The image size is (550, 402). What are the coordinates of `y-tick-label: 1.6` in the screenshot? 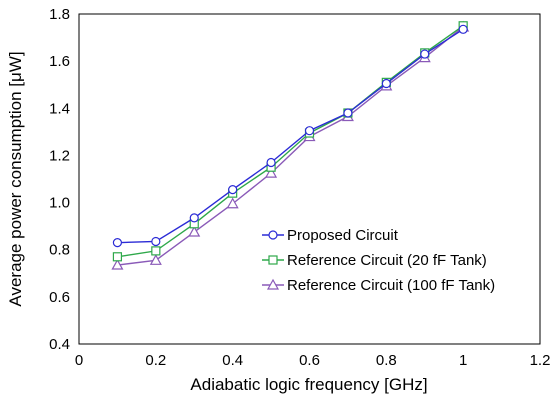 It's located at (59, 61).